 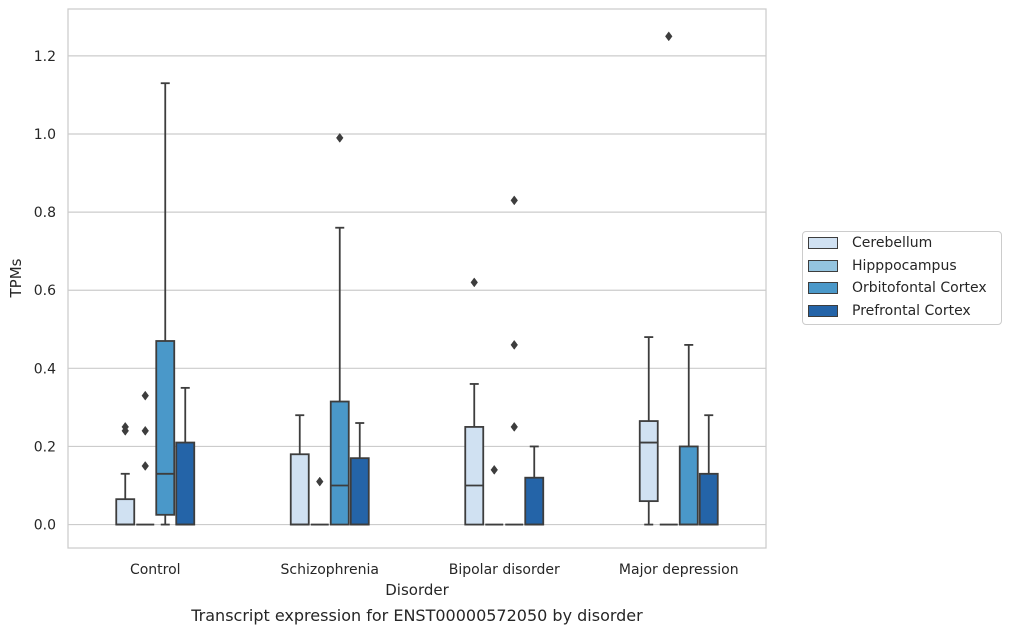 I want to click on x-tick-label: Bipolar disorder, so click(x=504, y=570).